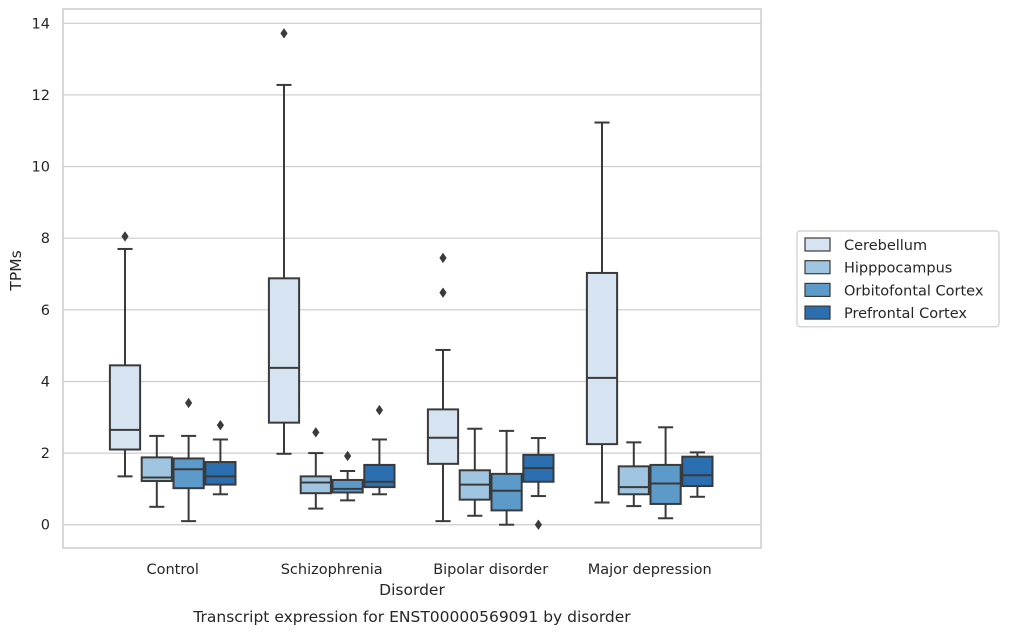 The width and height of the screenshot is (1009, 634). What do you see at coordinates (898, 269) in the screenshot?
I see `legend-label: Hipppocampus` at bounding box center [898, 269].